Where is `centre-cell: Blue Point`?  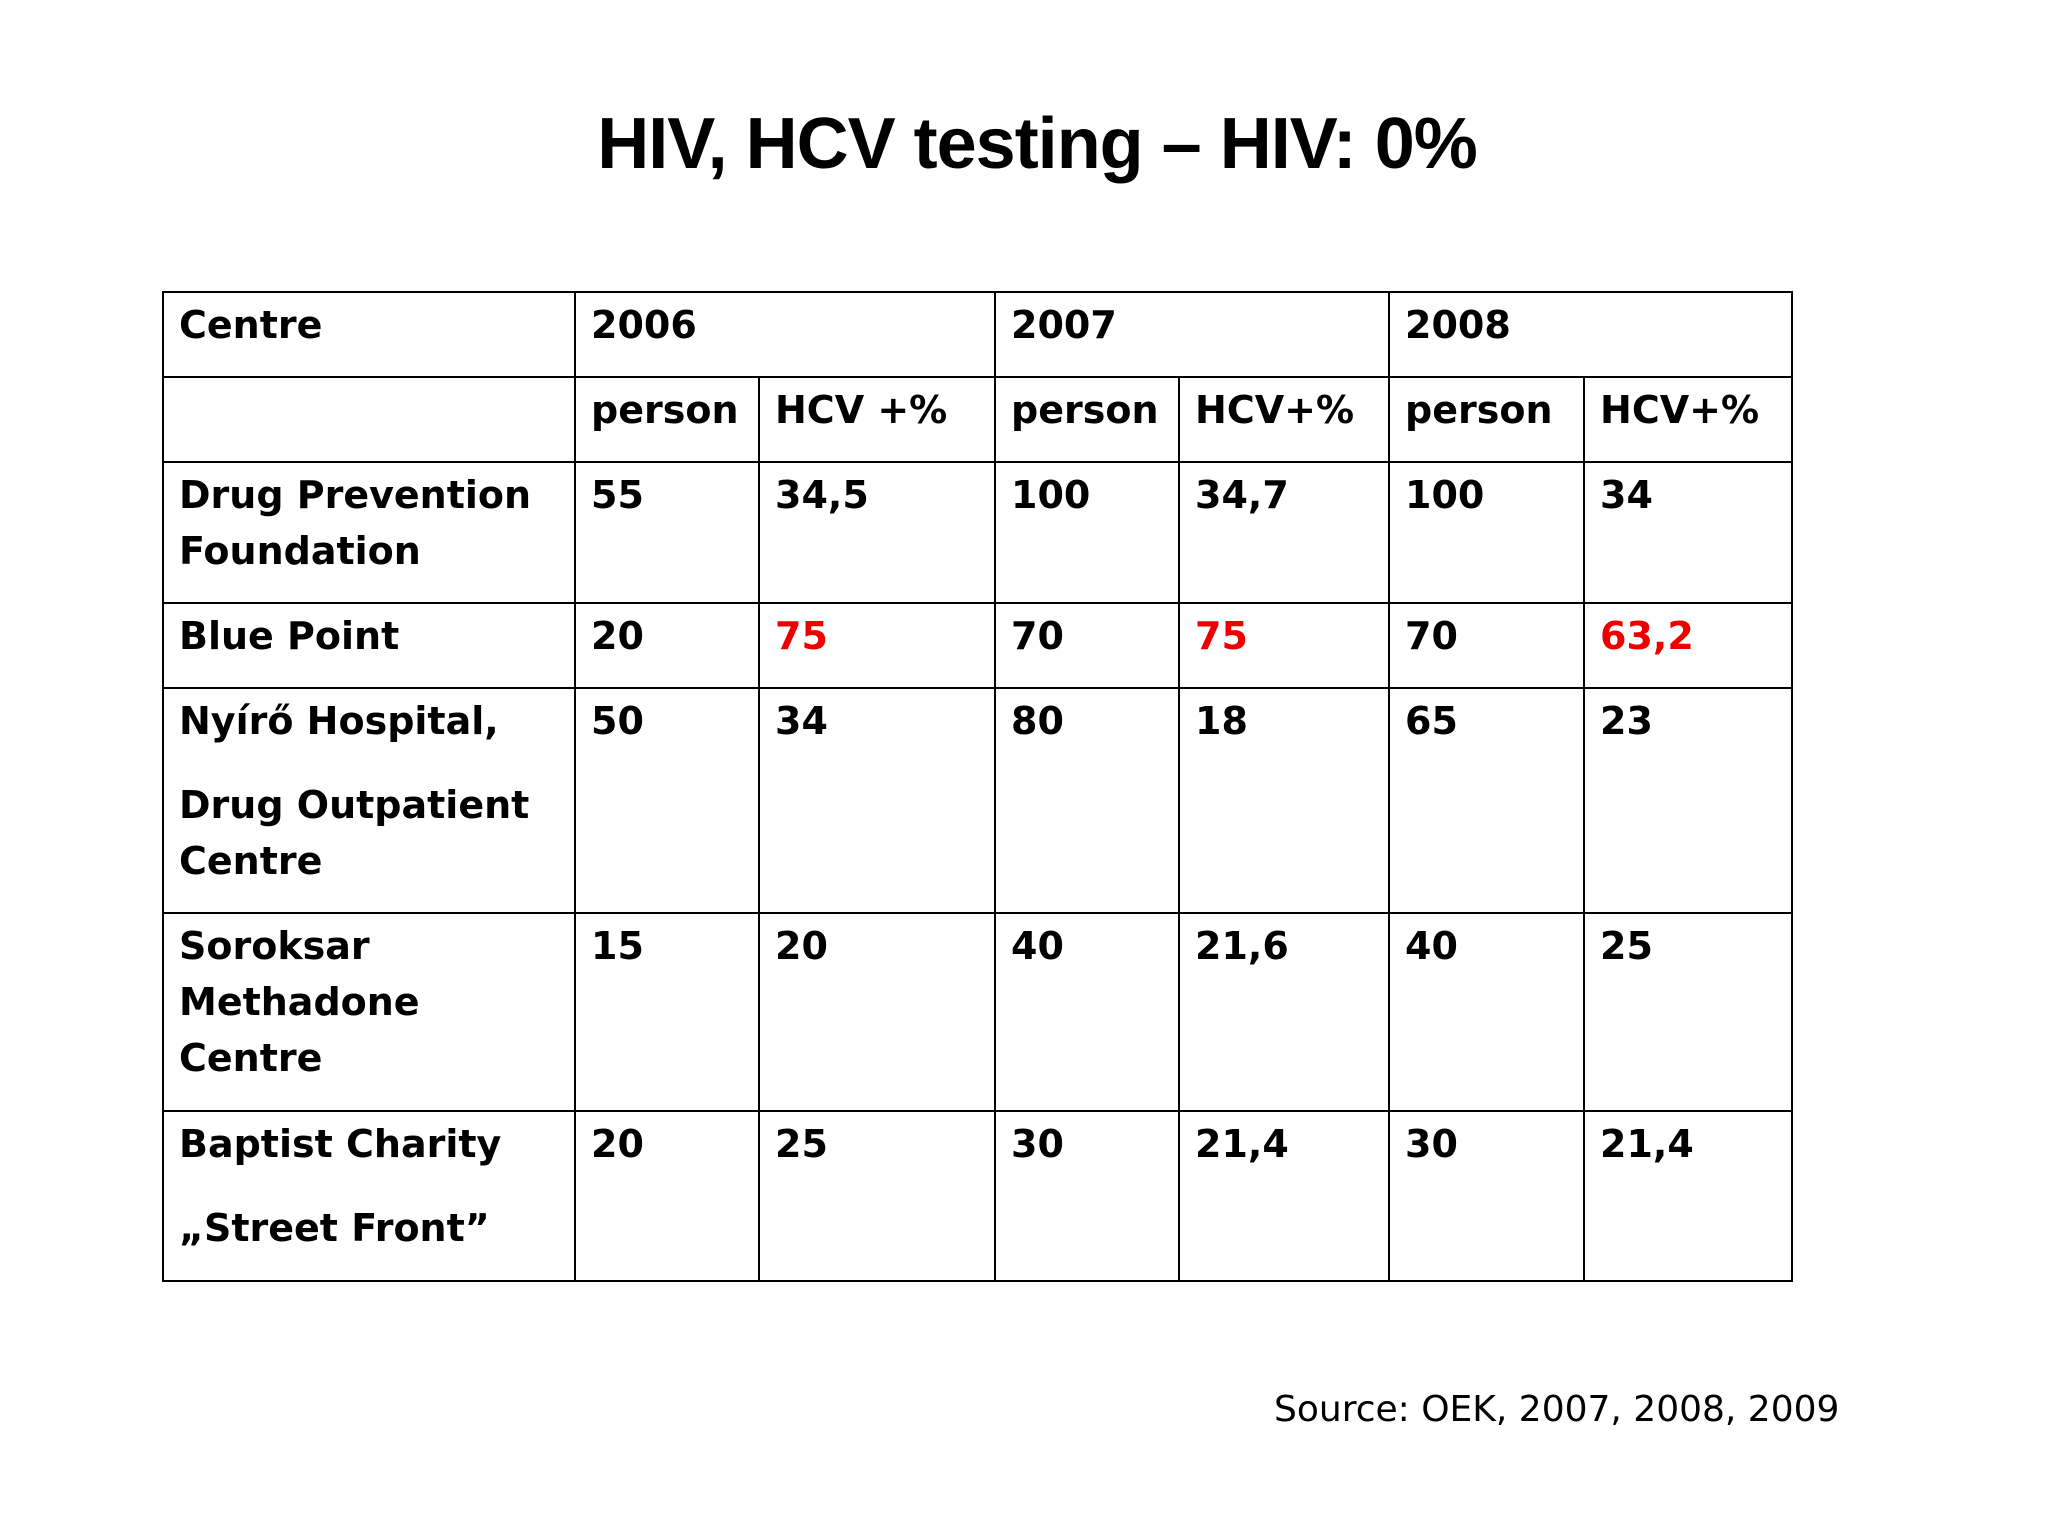 centre-cell: Blue Point is located at coordinates (369, 645).